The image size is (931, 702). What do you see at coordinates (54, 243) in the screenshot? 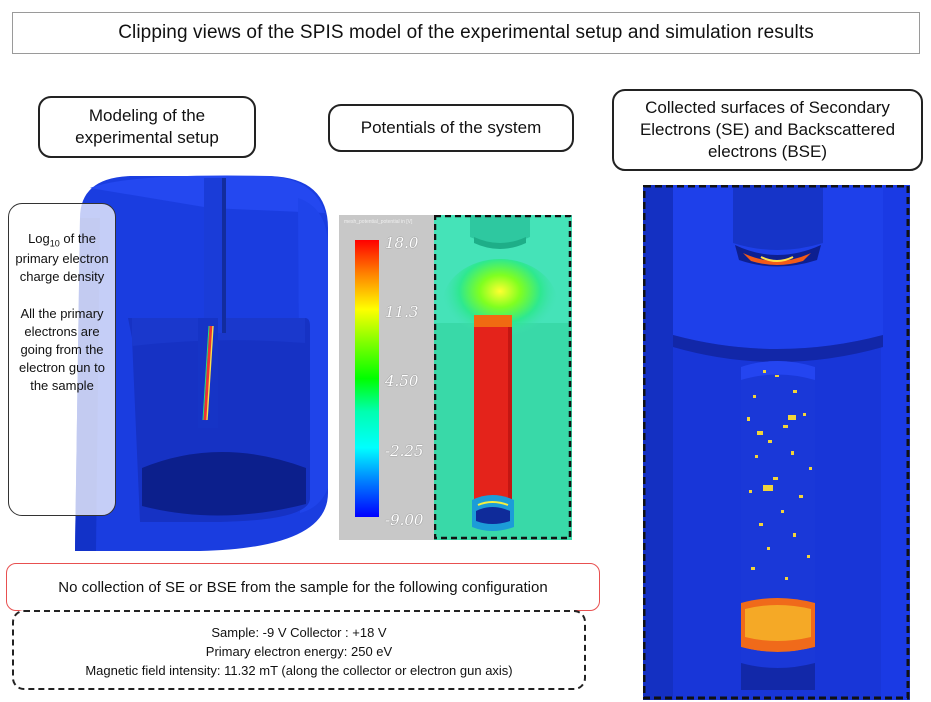
I see `log-subscript: 10` at bounding box center [54, 243].